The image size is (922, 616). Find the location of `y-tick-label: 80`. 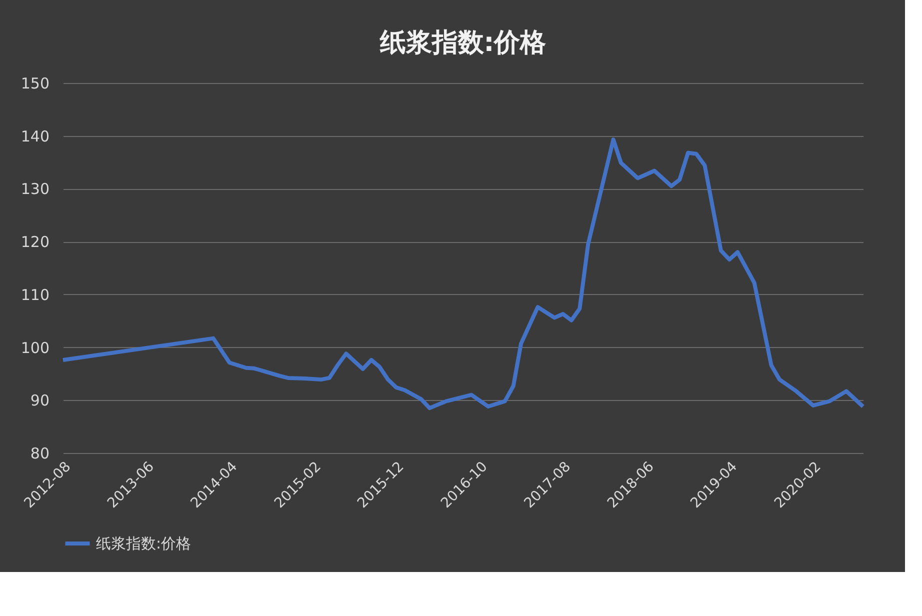

y-tick-label: 80 is located at coordinates (40, 453).